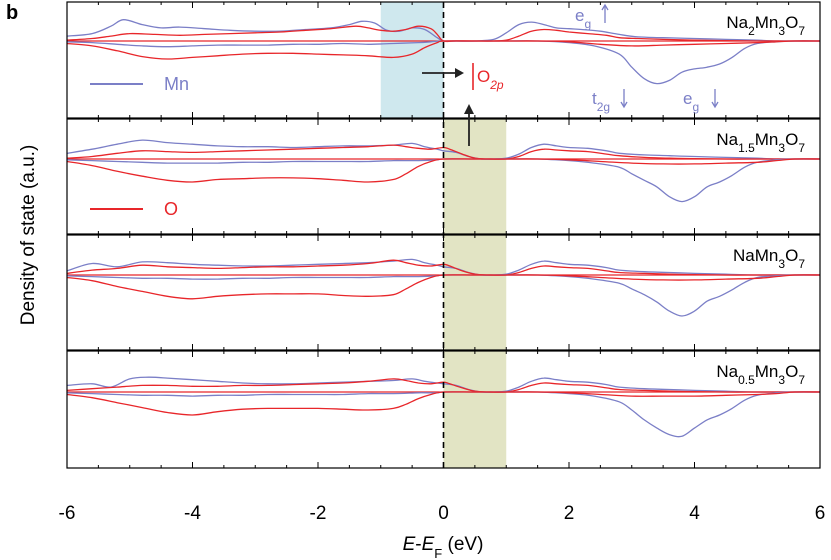  What do you see at coordinates (769, 258) in the screenshot?
I see `panel-label: NaMn3O7` at bounding box center [769, 258].